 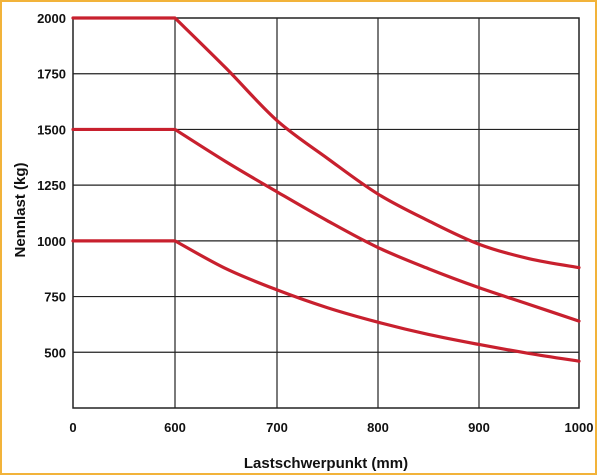 I want to click on y-axis-label: Nennlast (kg), so click(x=20, y=209).